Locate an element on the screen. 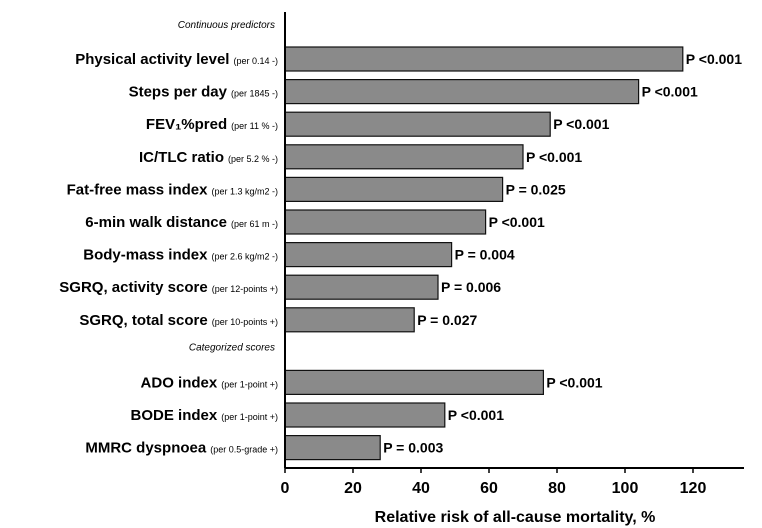 This screenshot has width=762, height=528. bar-label-unit: (per 2.6 kg/m2 -) is located at coordinates (244, 257).